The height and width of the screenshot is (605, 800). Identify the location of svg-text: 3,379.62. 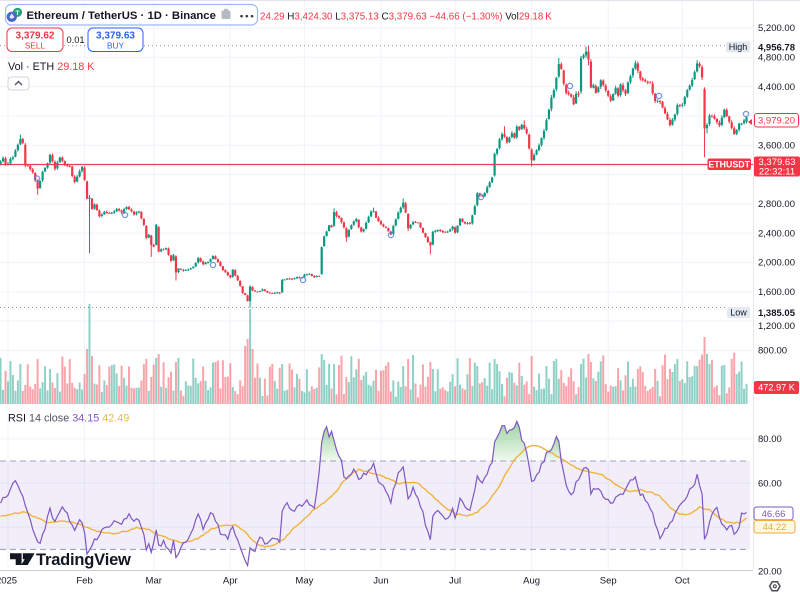
(35, 36).